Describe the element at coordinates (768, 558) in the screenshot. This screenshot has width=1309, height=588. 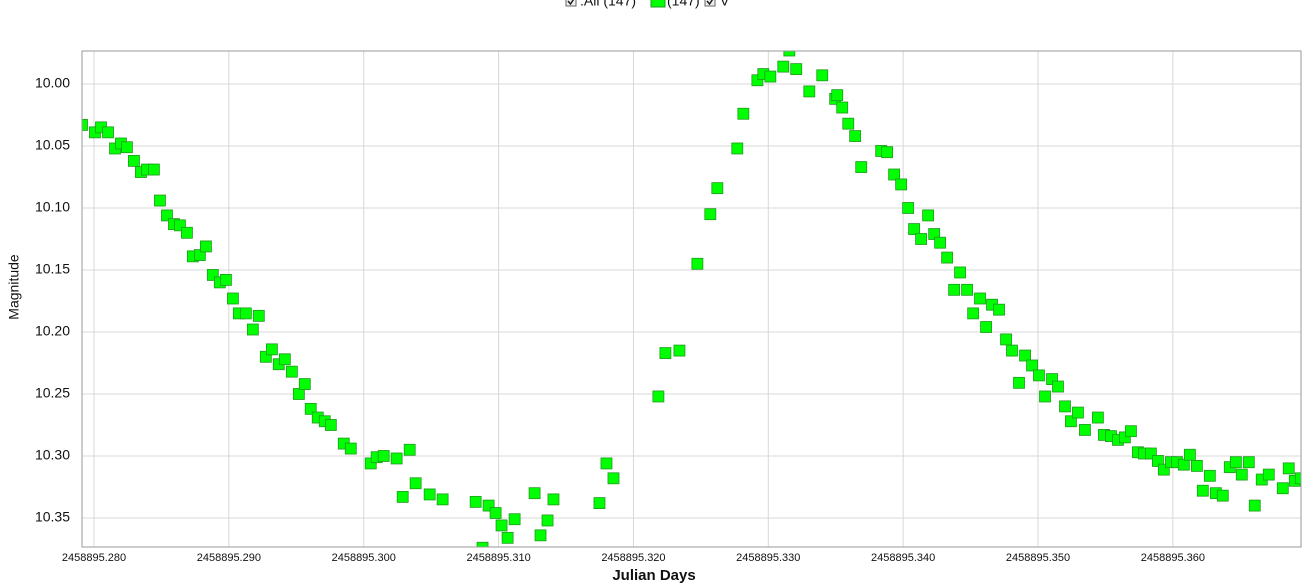
I see `x-tick-label: 2458895.330` at that location.